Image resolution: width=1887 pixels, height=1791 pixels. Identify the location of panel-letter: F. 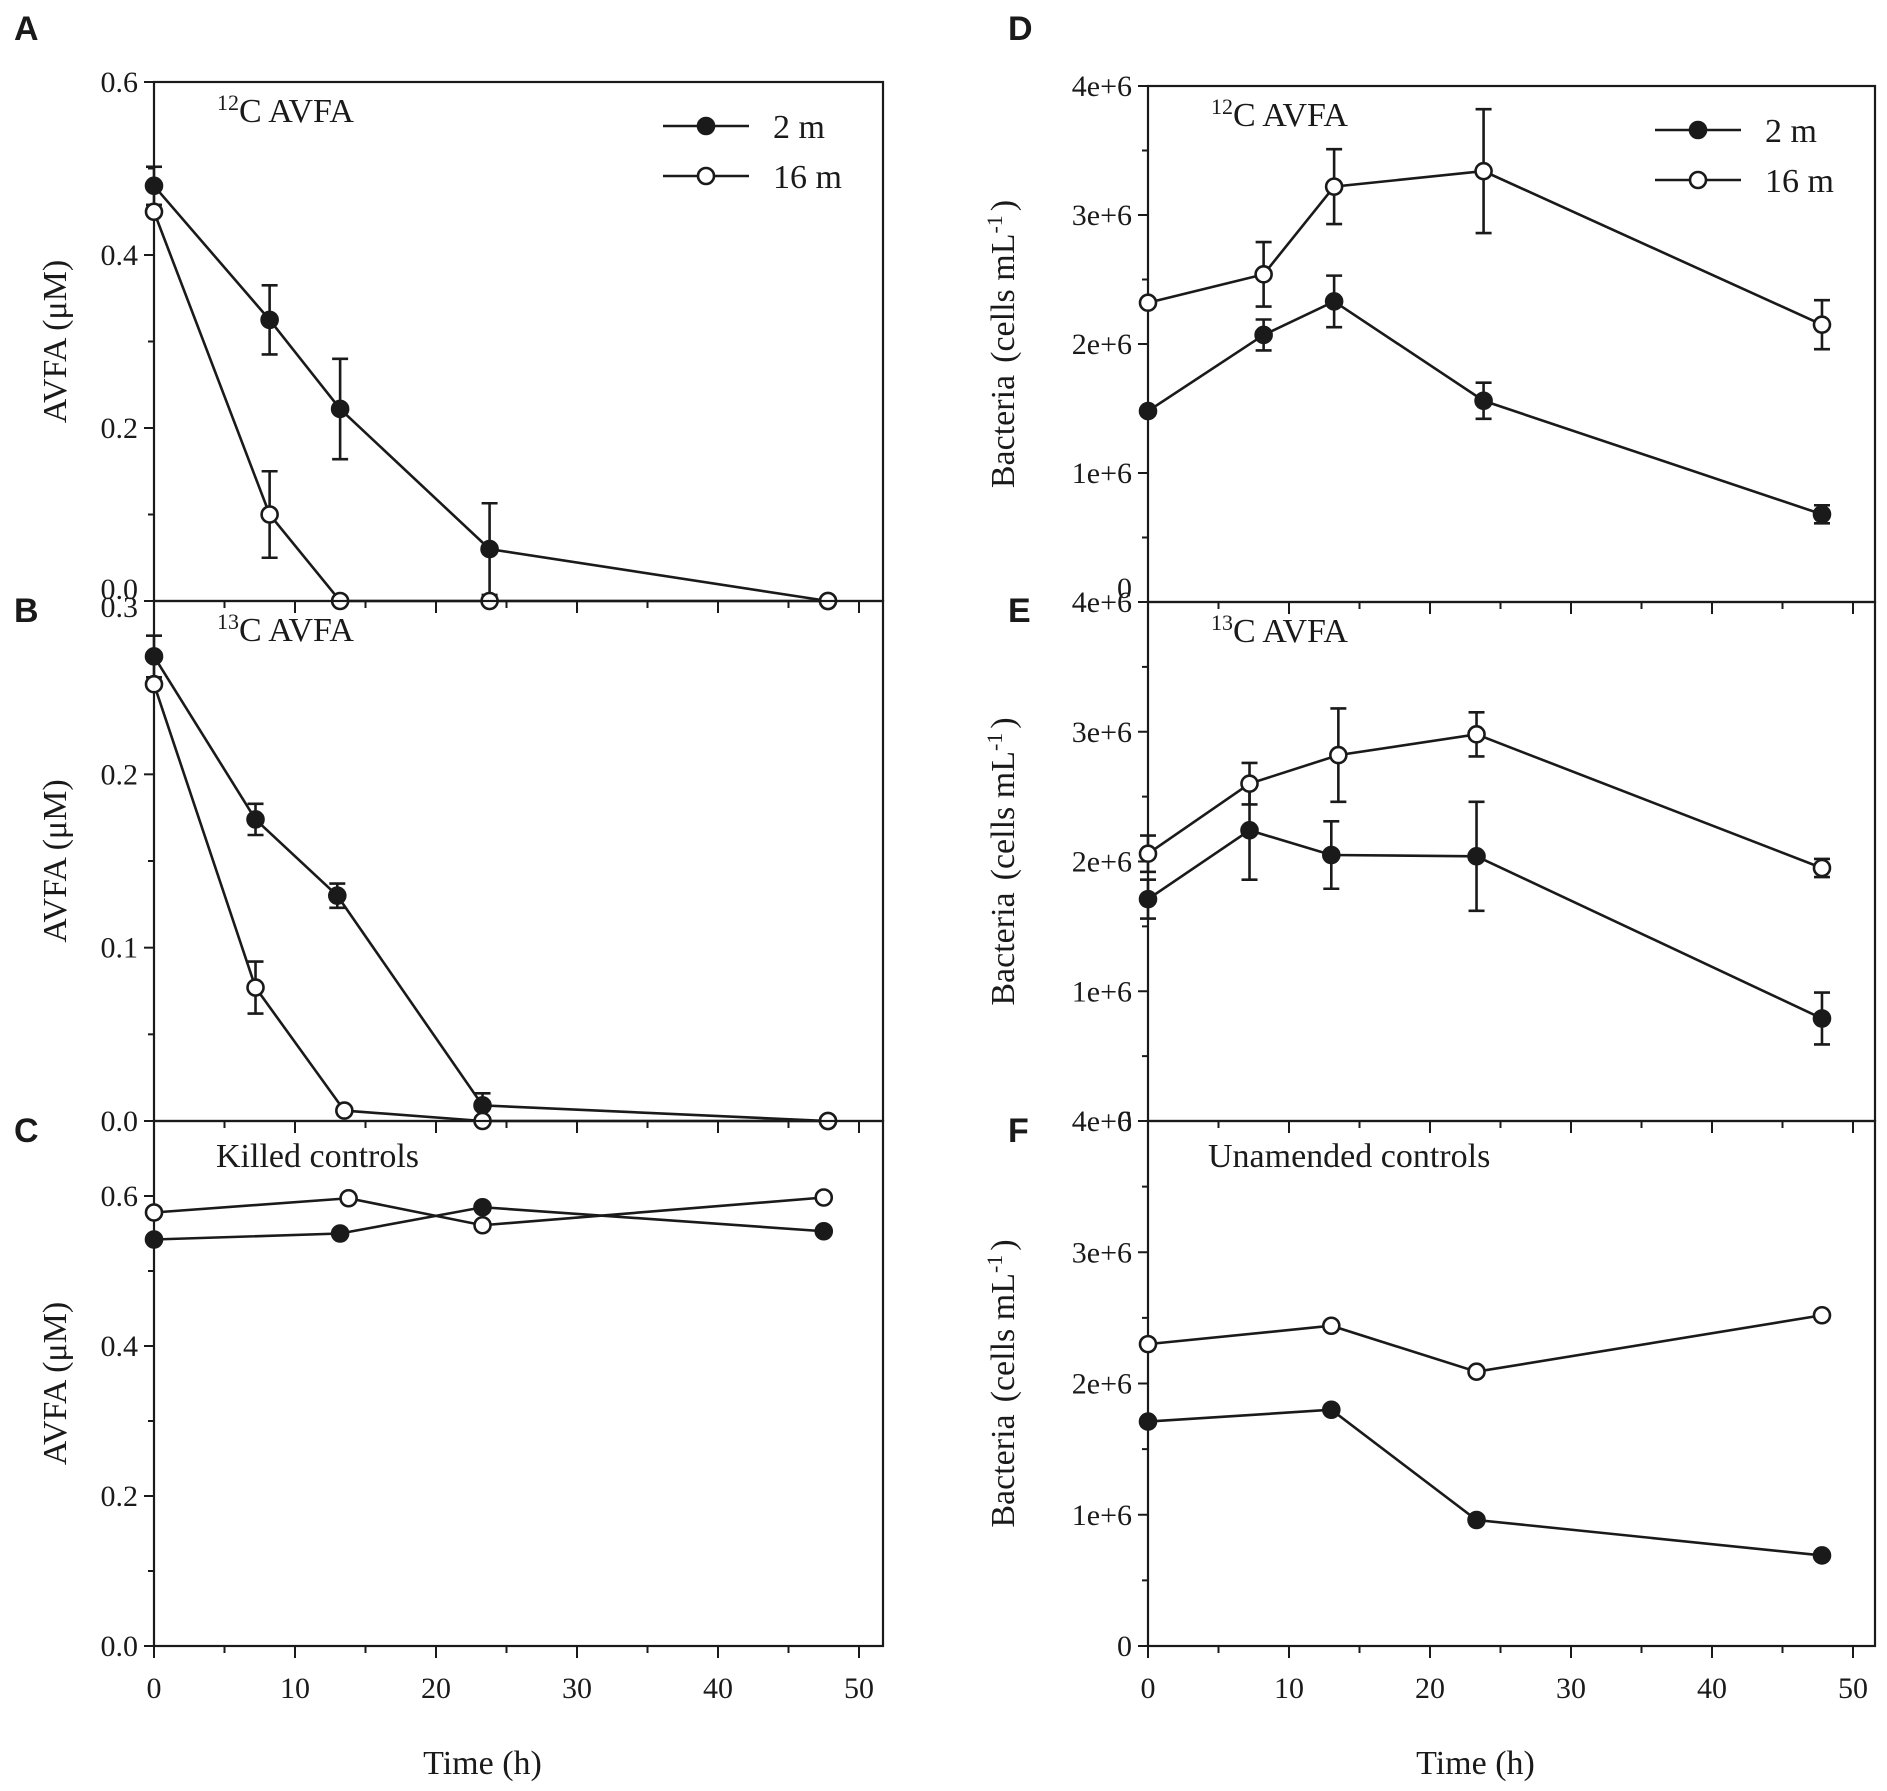
(1018, 1131).